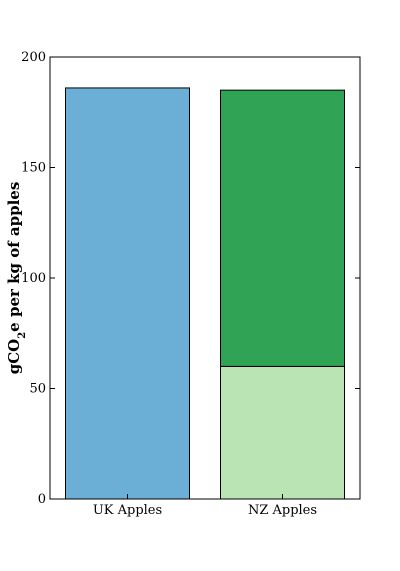 The height and width of the screenshot is (571, 400). I want to click on y-tick-label: 50, so click(37, 389).